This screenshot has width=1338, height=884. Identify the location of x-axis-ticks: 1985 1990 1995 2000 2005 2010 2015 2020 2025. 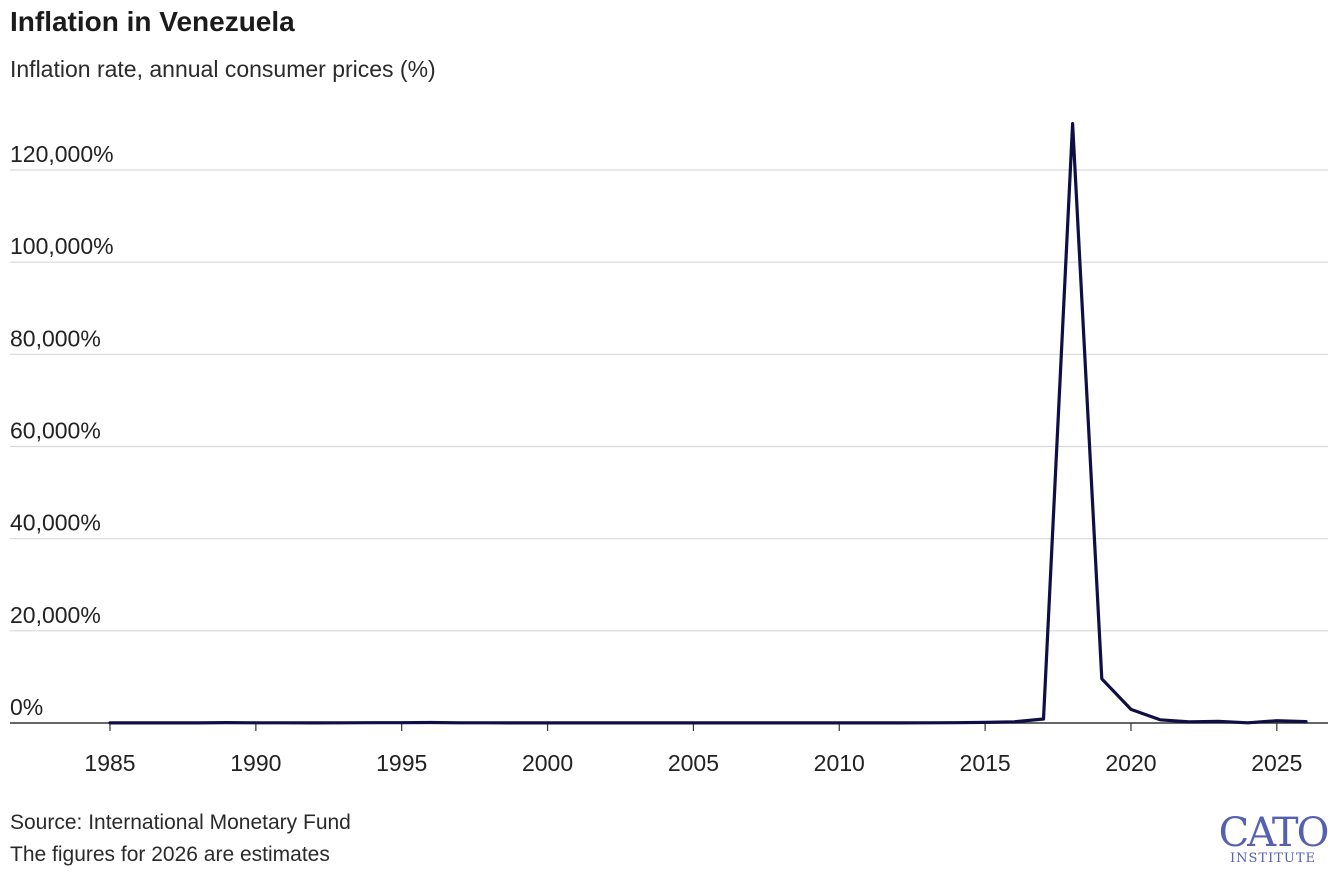
(693, 749).